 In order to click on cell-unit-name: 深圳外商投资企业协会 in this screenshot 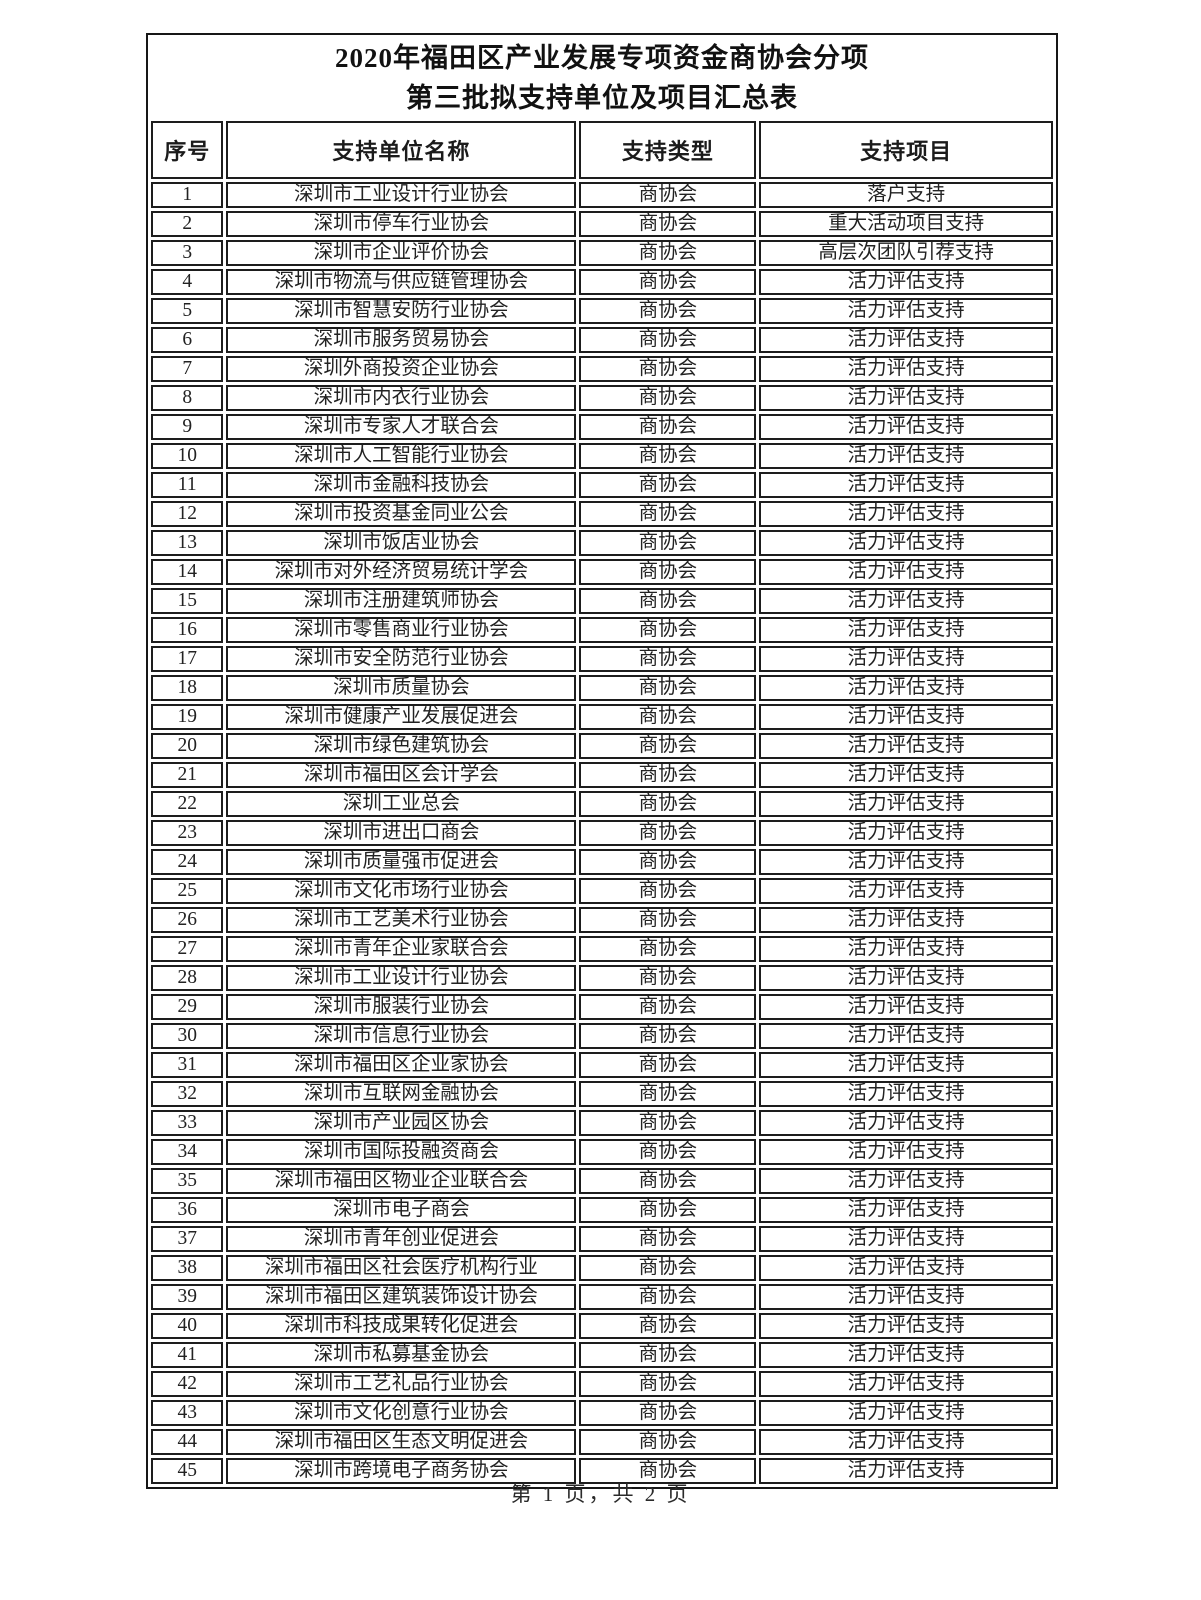, I will do `click(401, 369)`.